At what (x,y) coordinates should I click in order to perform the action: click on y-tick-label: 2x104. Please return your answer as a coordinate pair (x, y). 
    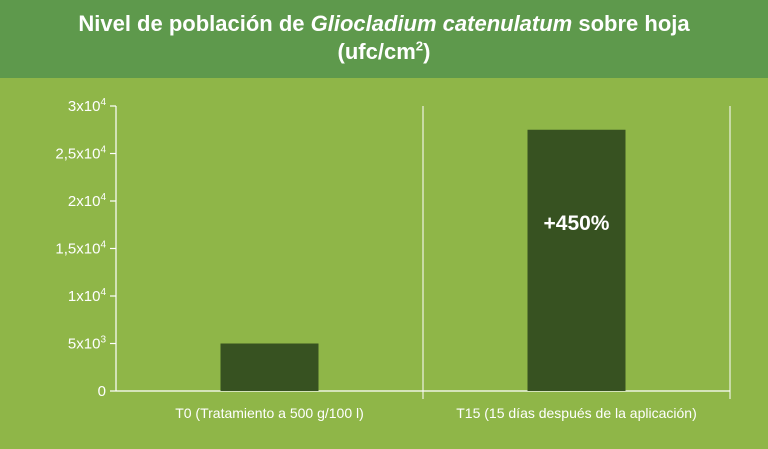
    Looking at the image, I should click on (87, 201).